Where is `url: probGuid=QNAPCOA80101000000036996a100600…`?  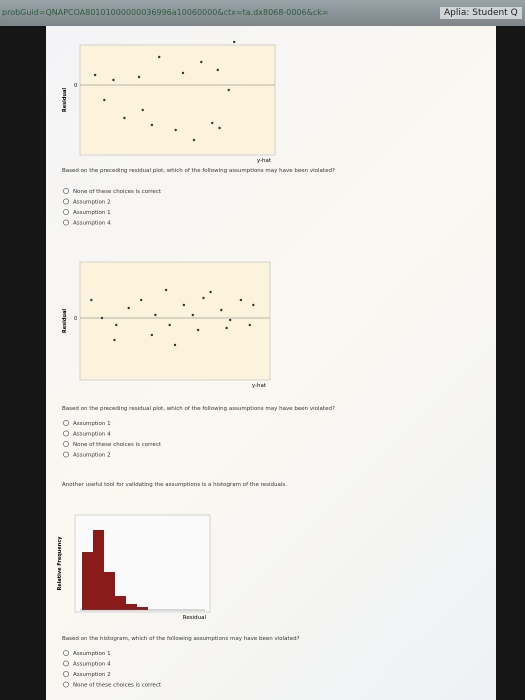 url: probGuid=QNAPCOA80101000000036996a100600… is located at coordinates (165, 12).